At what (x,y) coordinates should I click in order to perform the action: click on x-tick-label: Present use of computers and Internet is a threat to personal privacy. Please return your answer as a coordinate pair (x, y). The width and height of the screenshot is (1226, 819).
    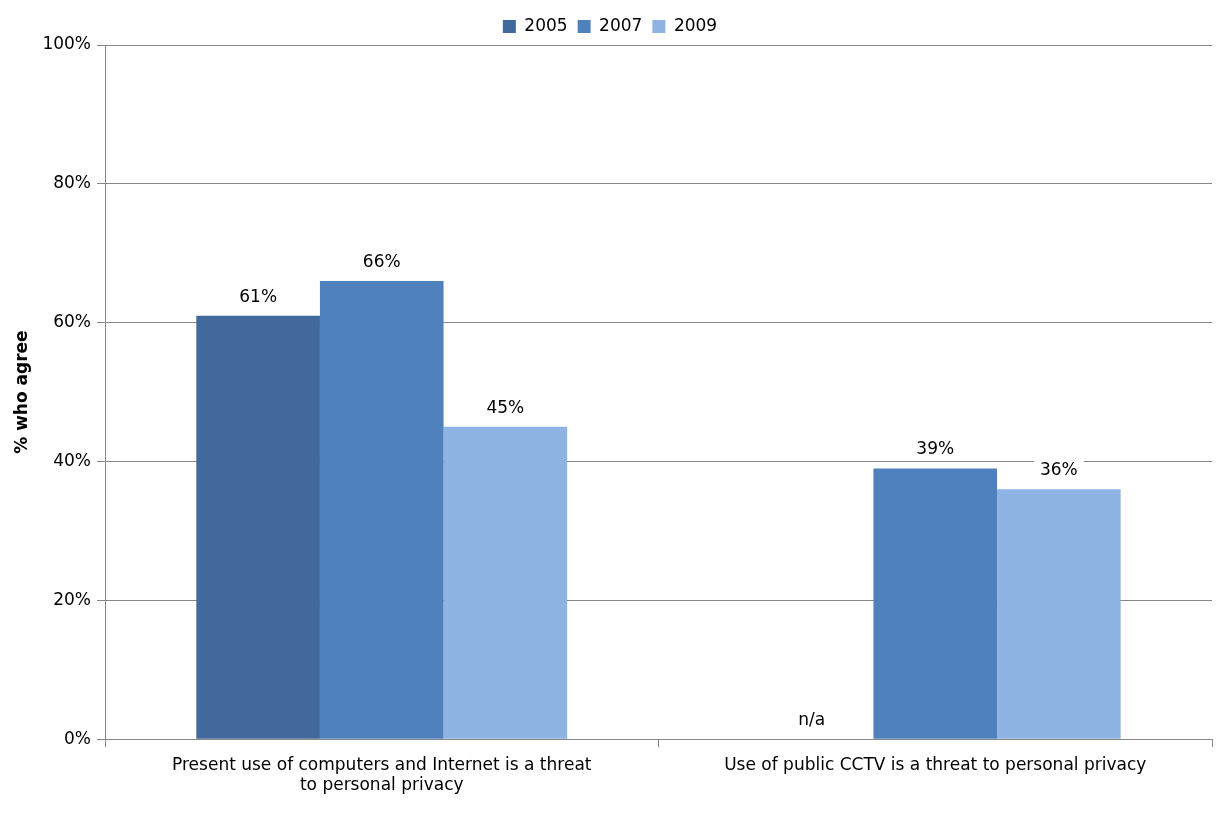
    Looking at the image, I should click on (382, 774).